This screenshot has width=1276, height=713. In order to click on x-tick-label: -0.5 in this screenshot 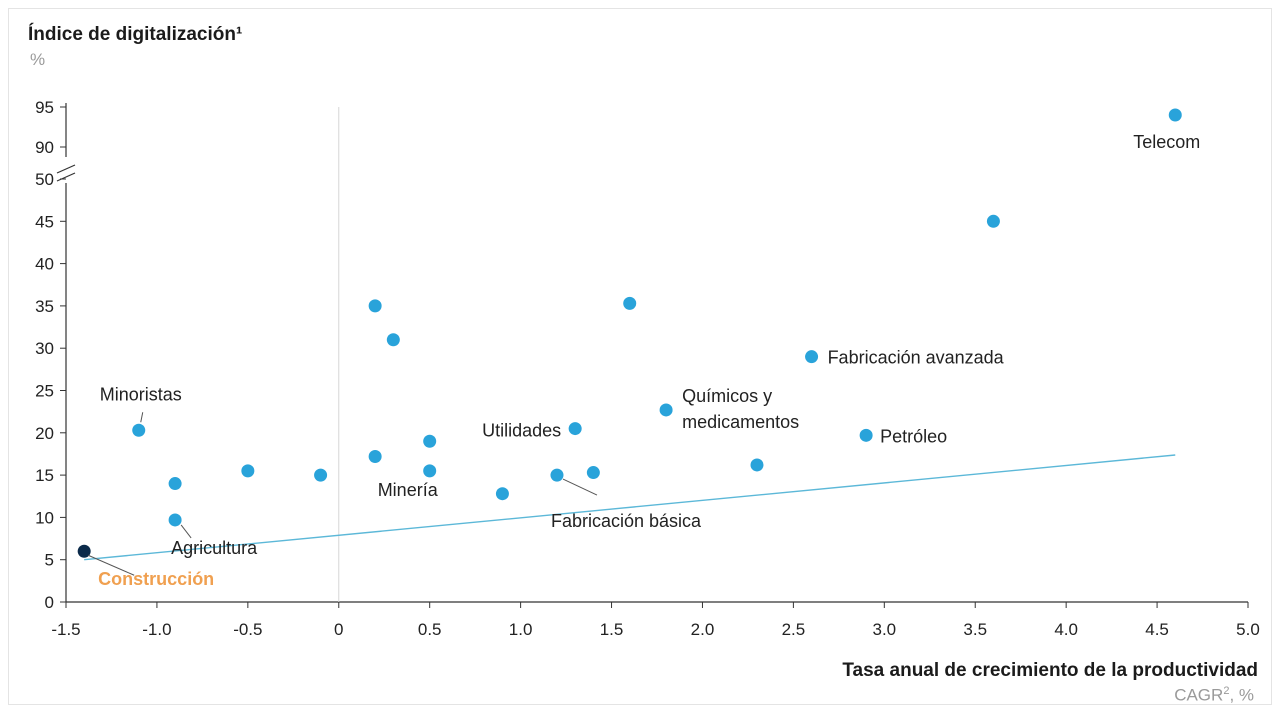, I will do `click(247, 629)`.